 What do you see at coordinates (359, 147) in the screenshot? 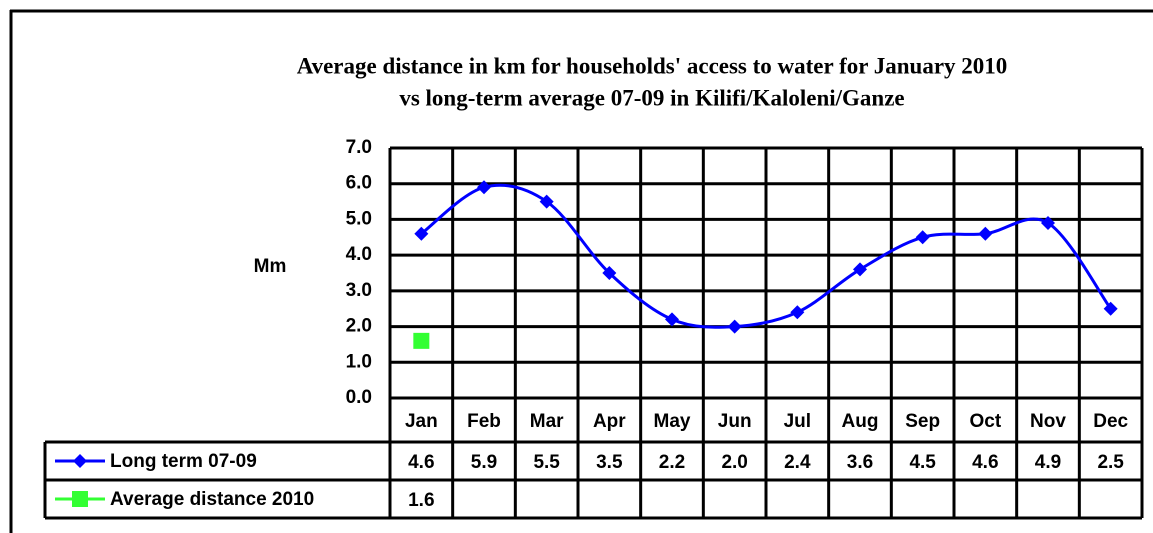
I see `y-tick-label: 7.0` at bounding box center [359, 147].